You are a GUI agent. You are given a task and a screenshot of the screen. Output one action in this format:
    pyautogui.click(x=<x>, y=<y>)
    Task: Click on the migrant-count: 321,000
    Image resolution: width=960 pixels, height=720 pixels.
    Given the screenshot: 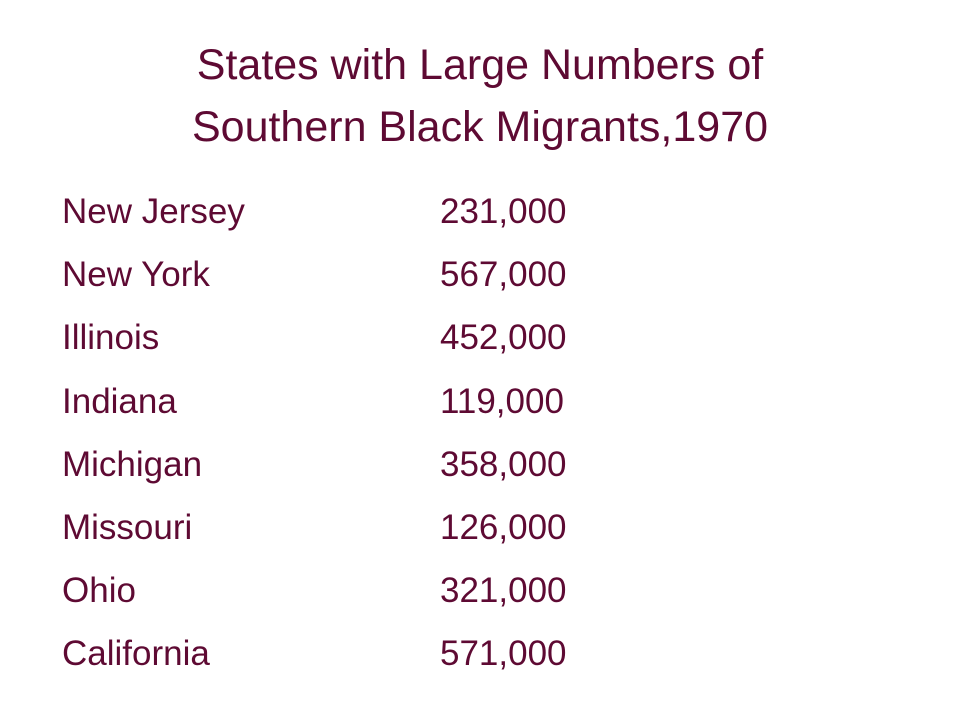 What is the action you would take?
    pyautogui.click(x=503, y=591)
    